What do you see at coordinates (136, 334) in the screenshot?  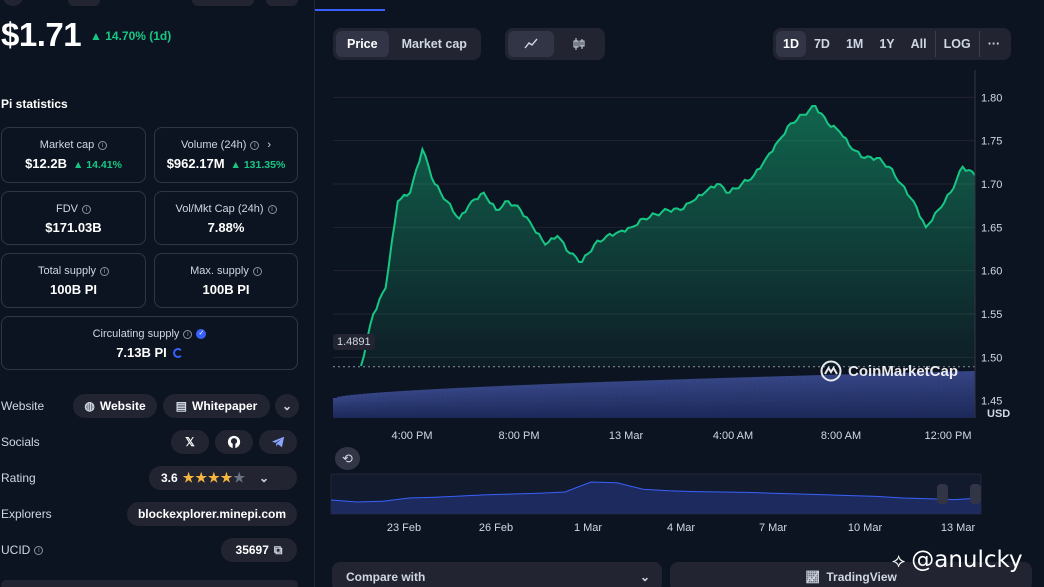 I see `circulating-label: Circulating supply` at bounding box center [136, 334].